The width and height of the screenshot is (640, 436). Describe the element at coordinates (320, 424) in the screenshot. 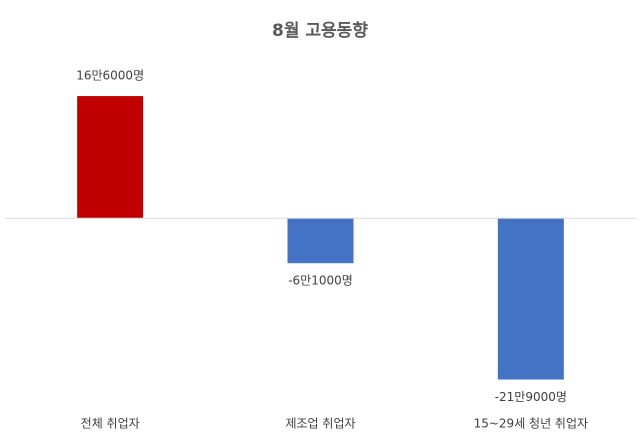

I see `x-tick-label: 제조업 취업자` at that location.